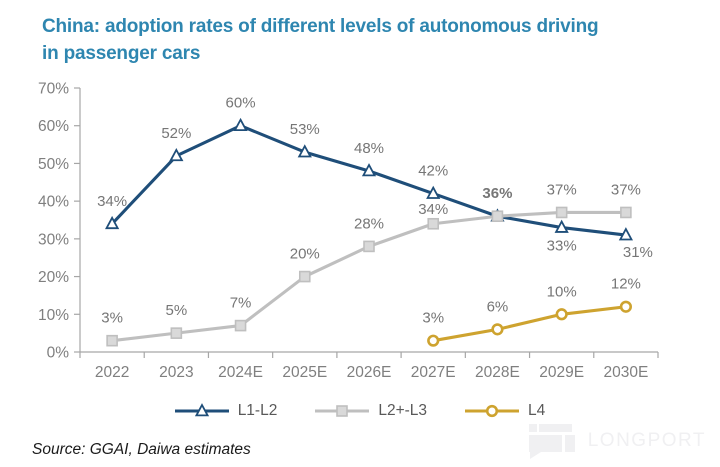 This screenshot has height=467, width=720. Describe the element at coordinates (121, 53) in the screenshot. I see `page-title-line2: in passenger cars` at that location.